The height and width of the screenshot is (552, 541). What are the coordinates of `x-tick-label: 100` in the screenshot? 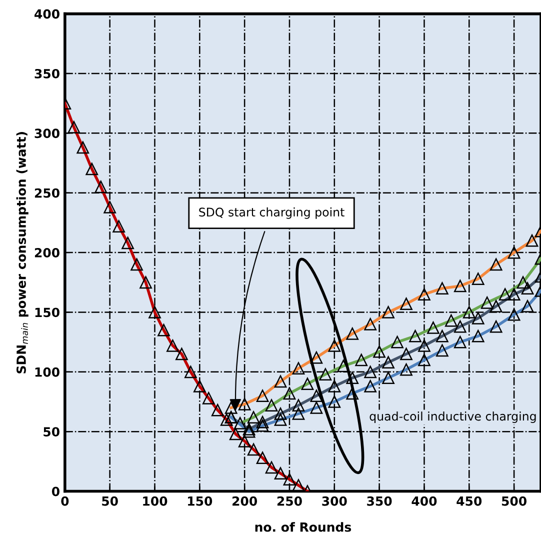 It's located at (155, 501).